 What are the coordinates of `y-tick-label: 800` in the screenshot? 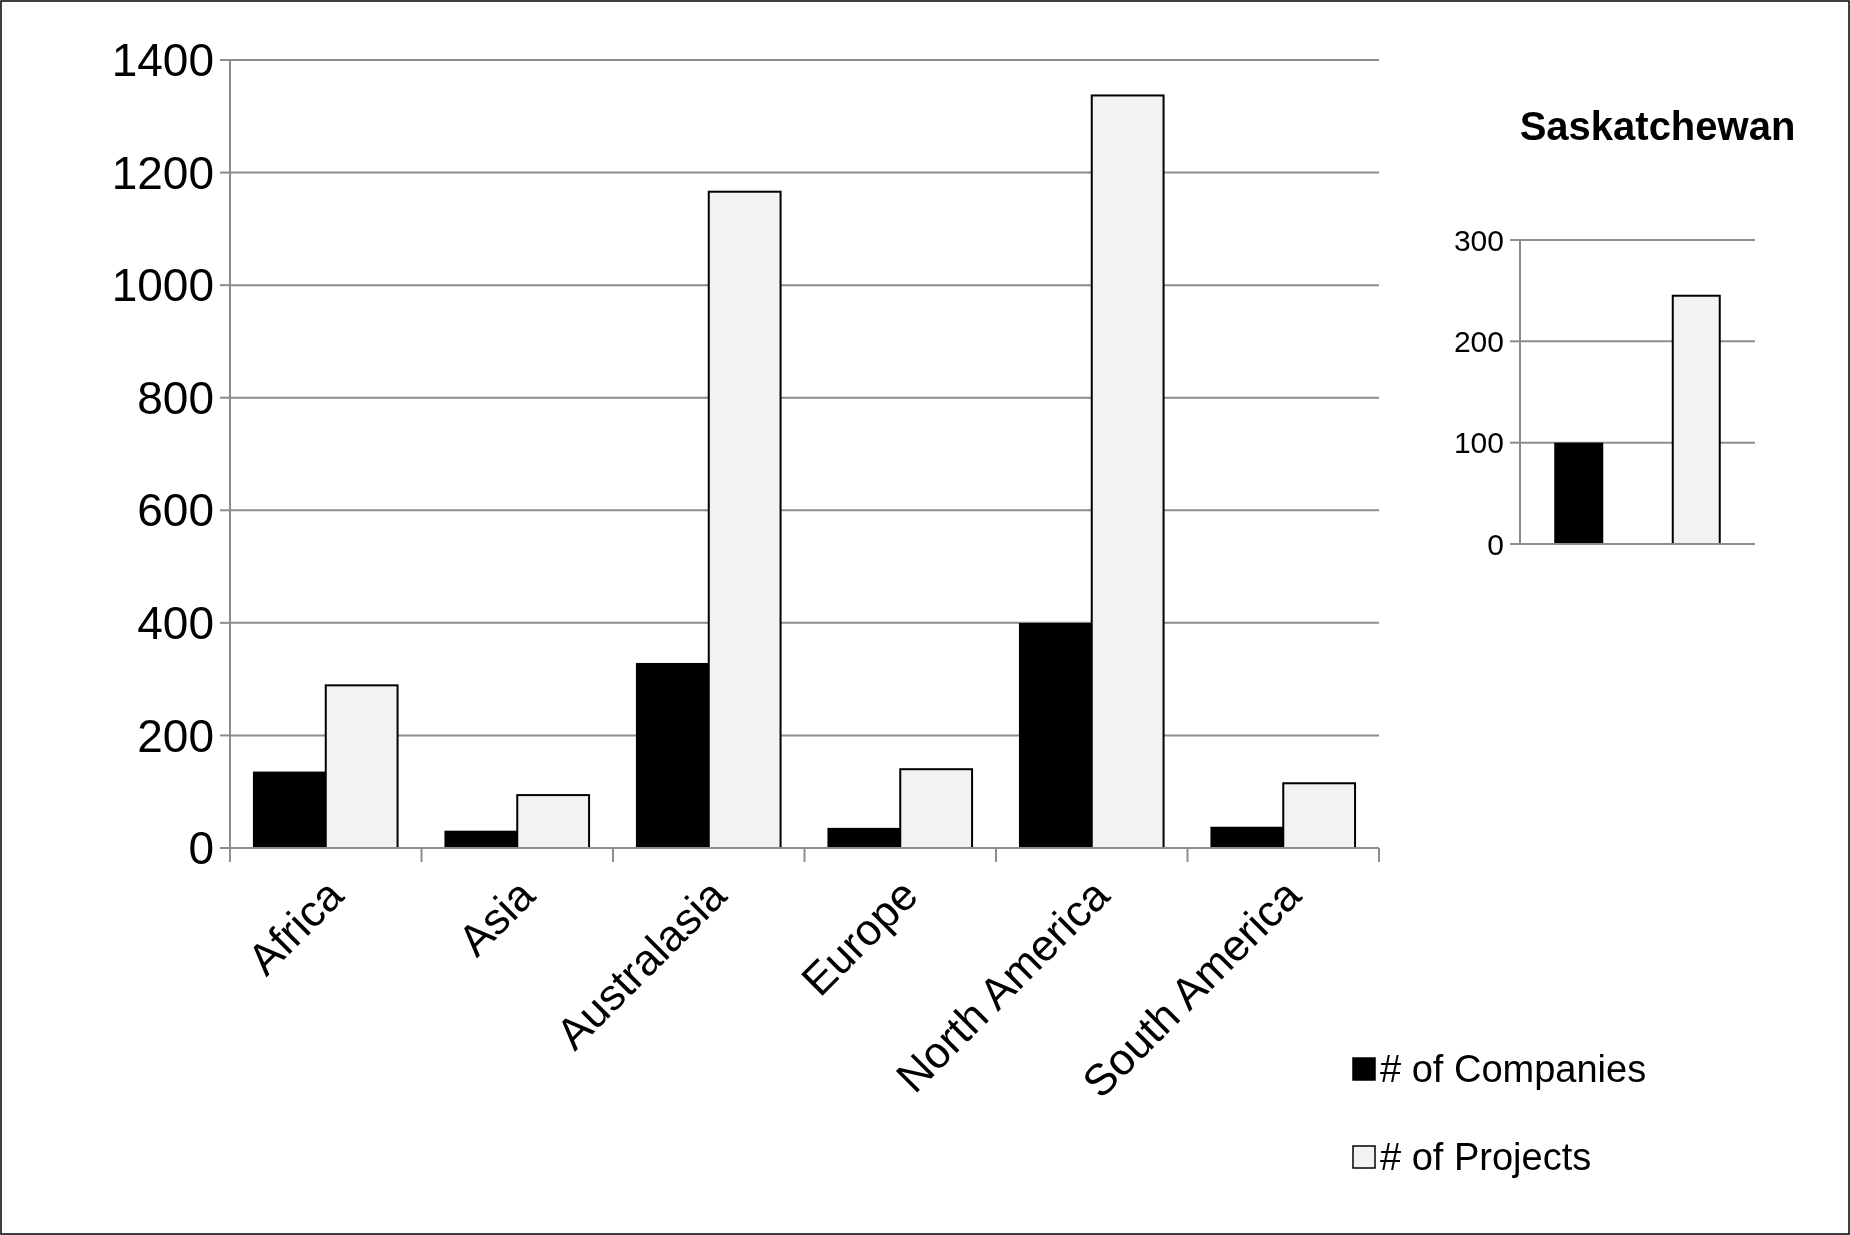 It's located at (175, 397).